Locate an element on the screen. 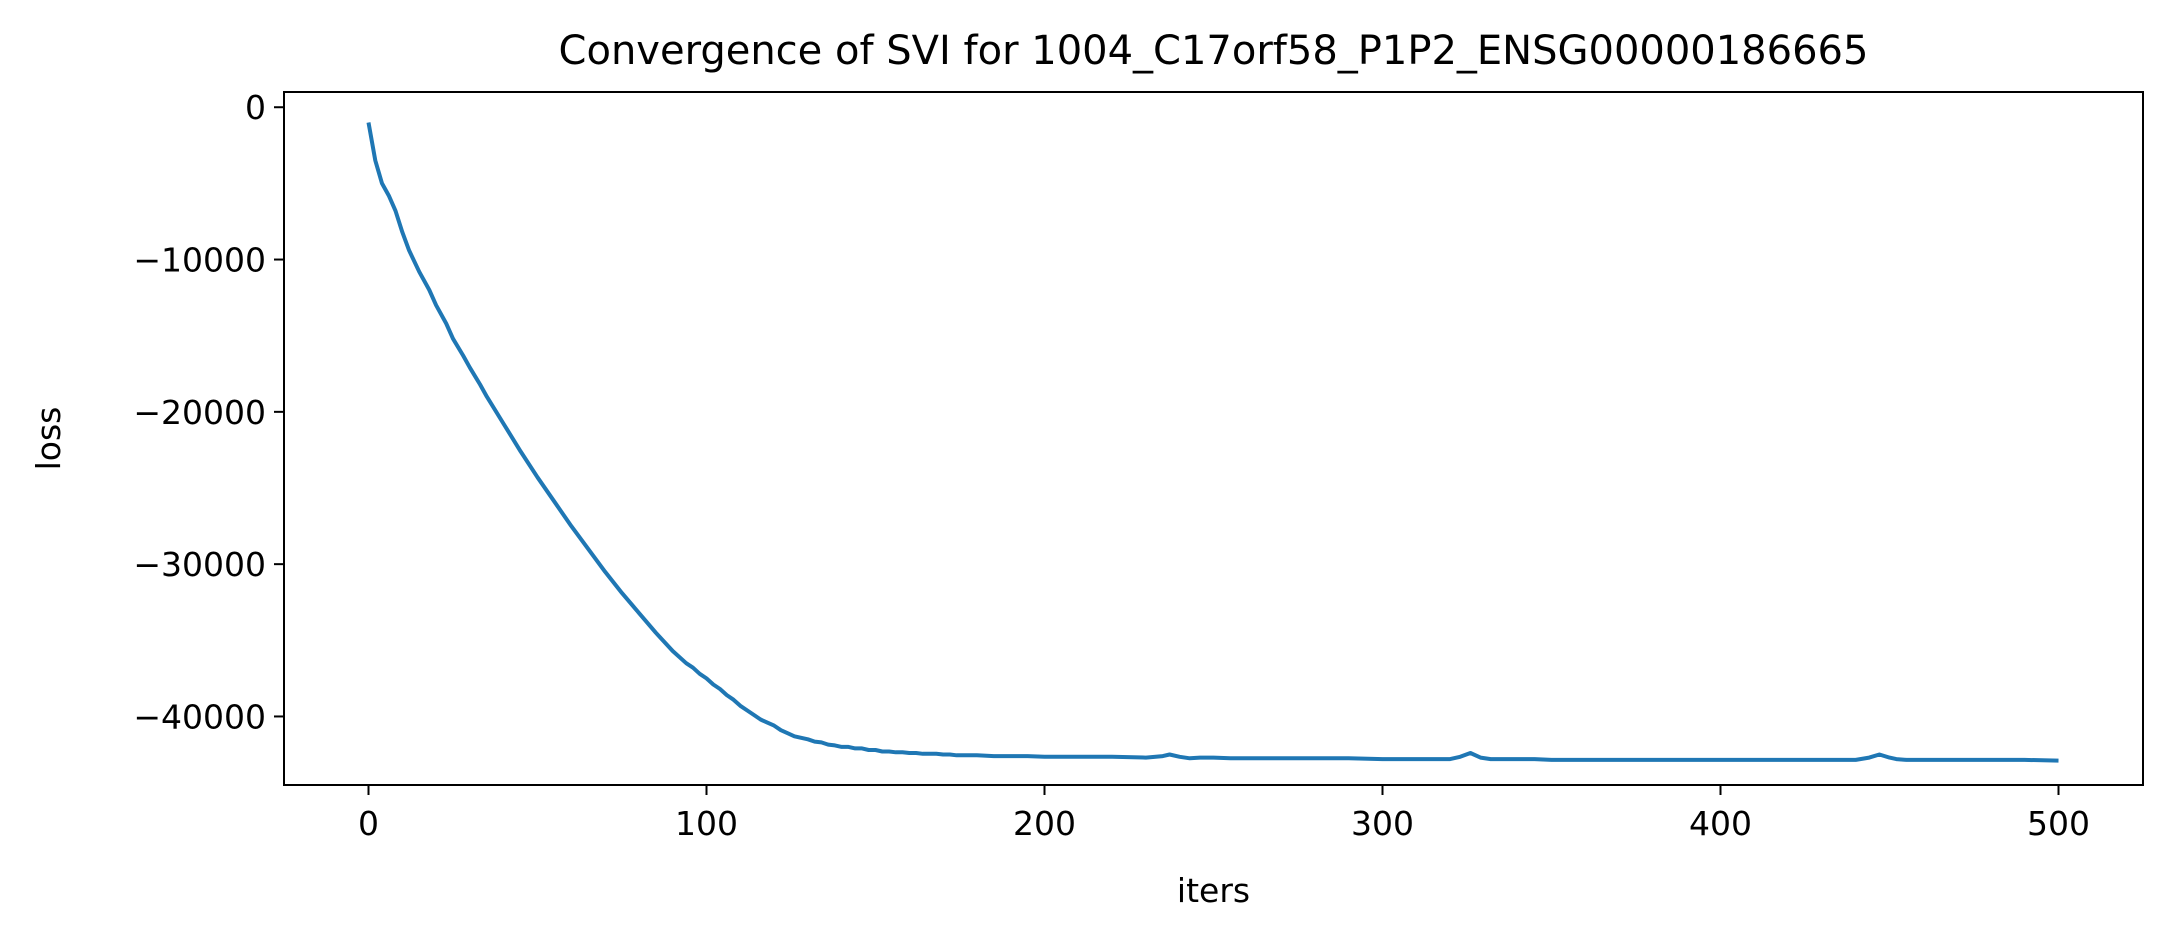  y-tick-label: −30000 is located at coordinates (199, 564).